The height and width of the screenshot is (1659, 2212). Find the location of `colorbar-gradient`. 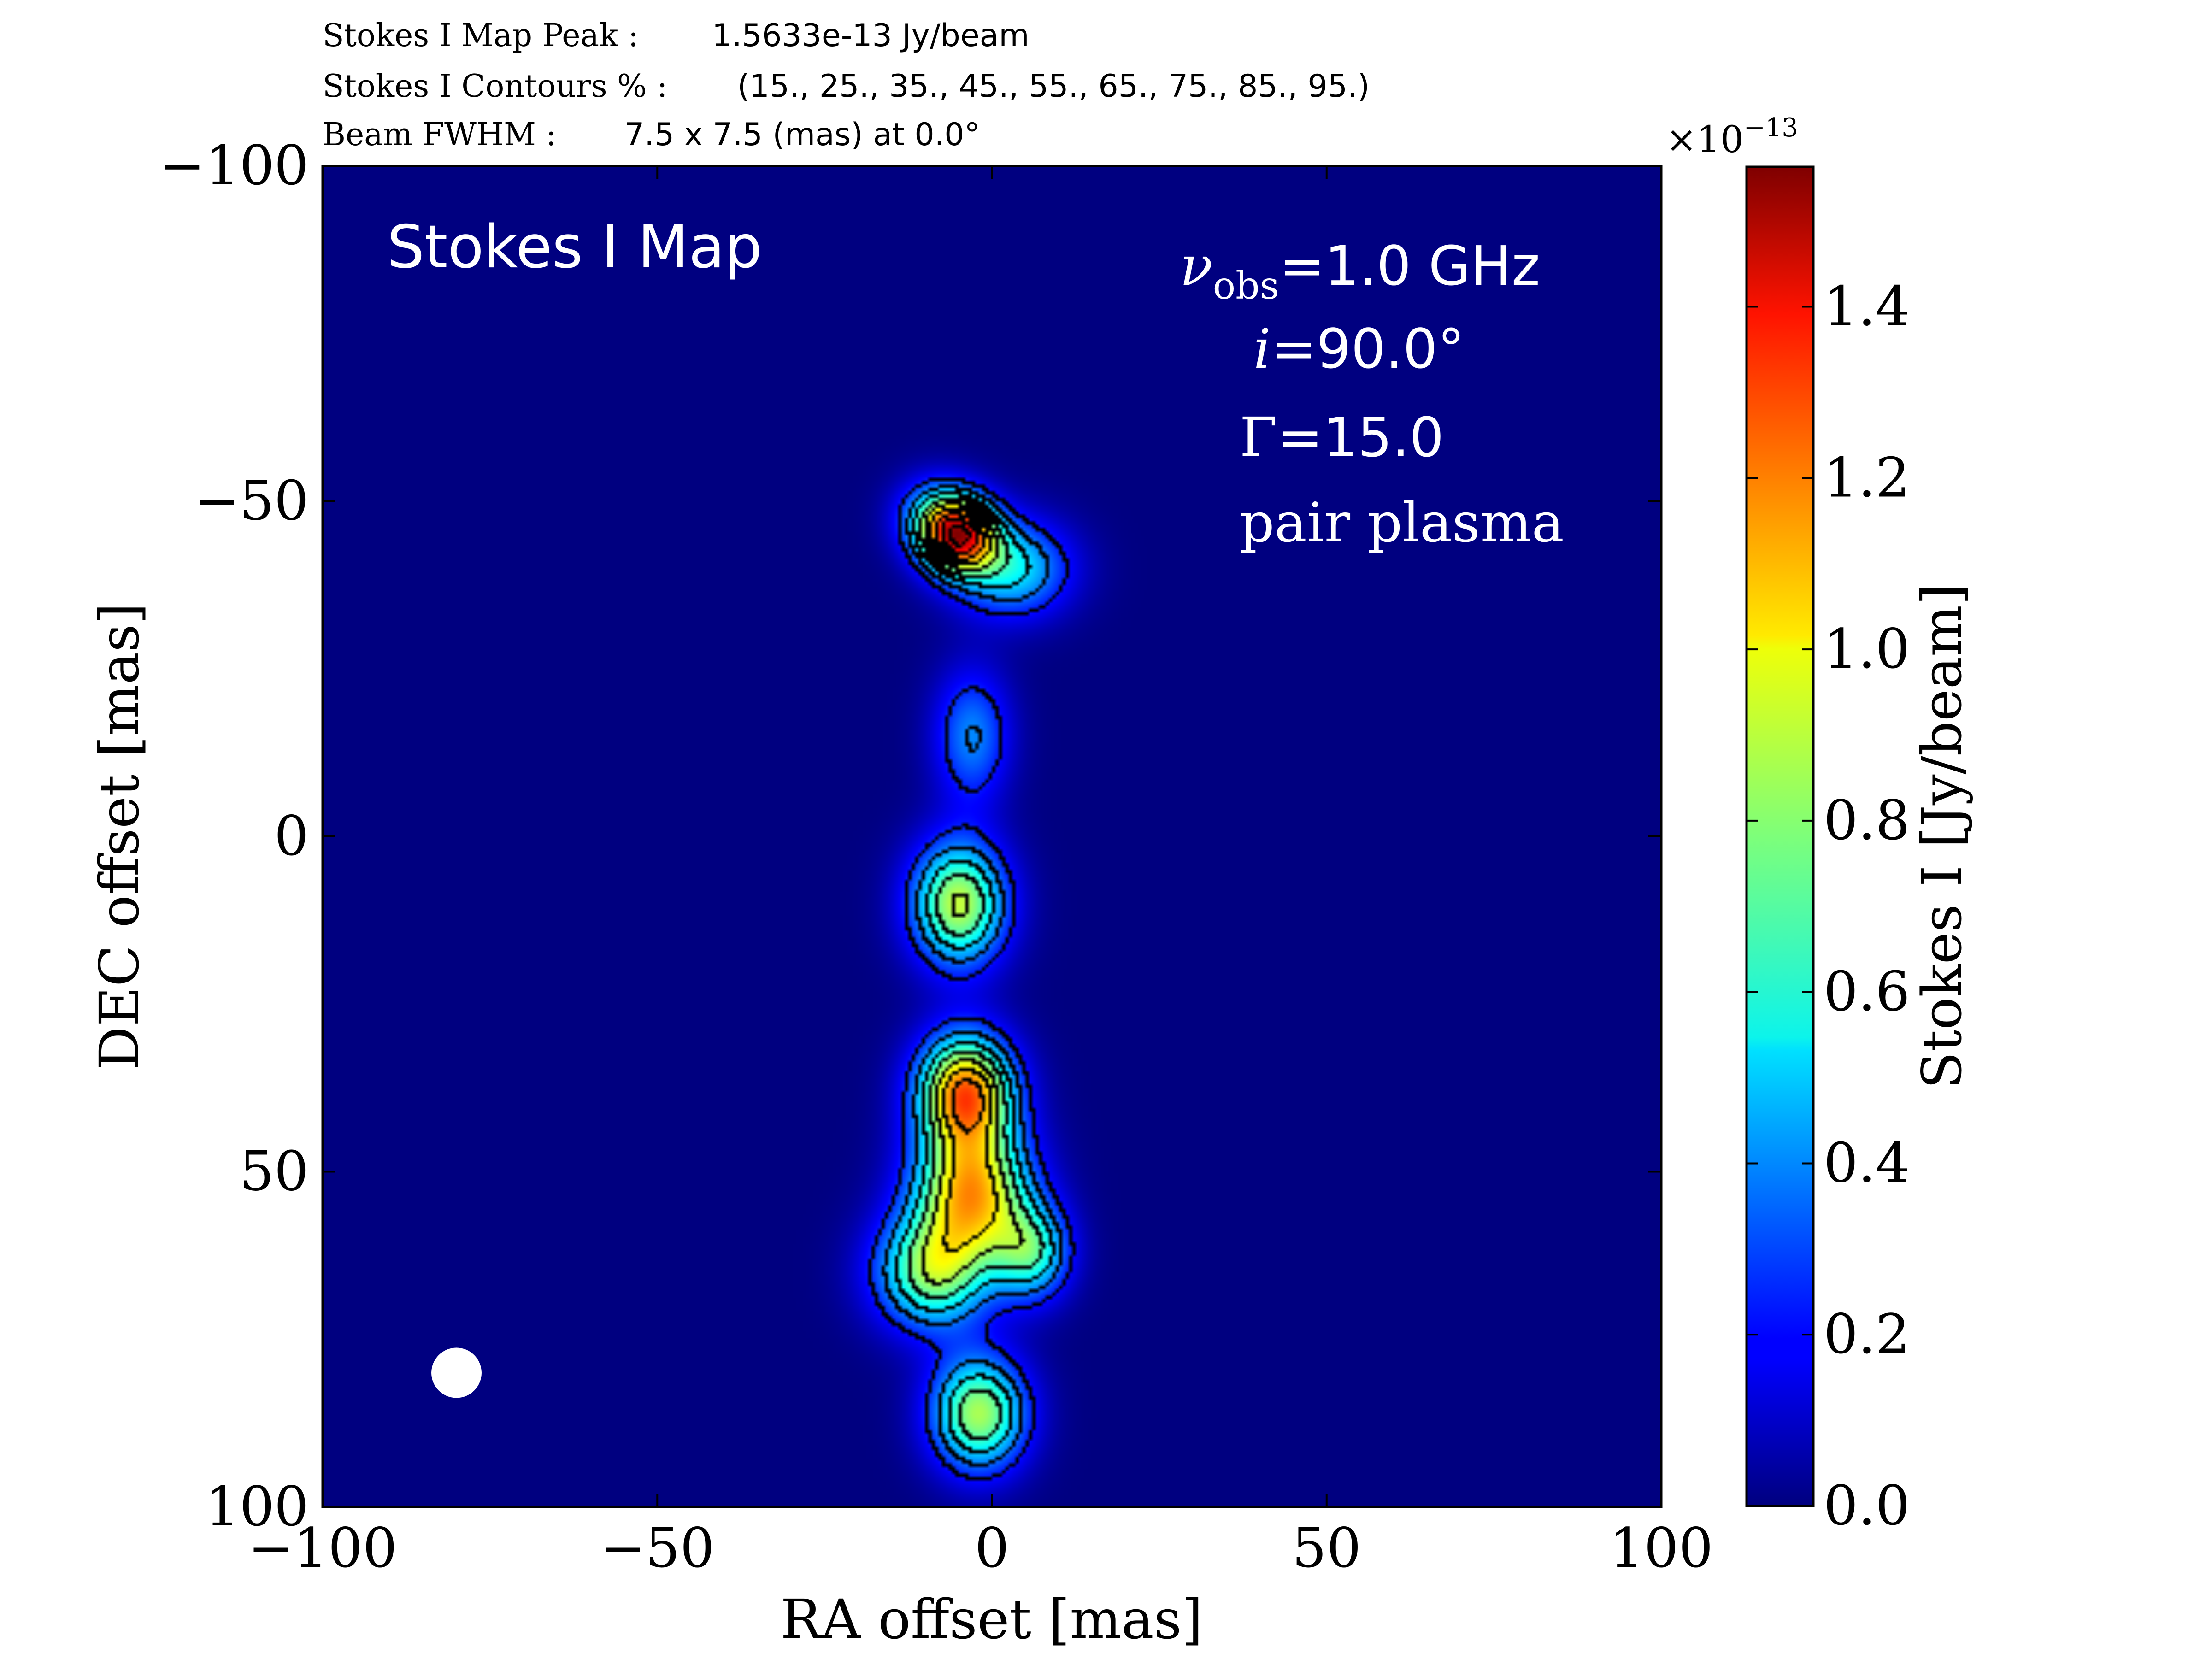

colorbar-gradient is located at coordinates (1780, 836).